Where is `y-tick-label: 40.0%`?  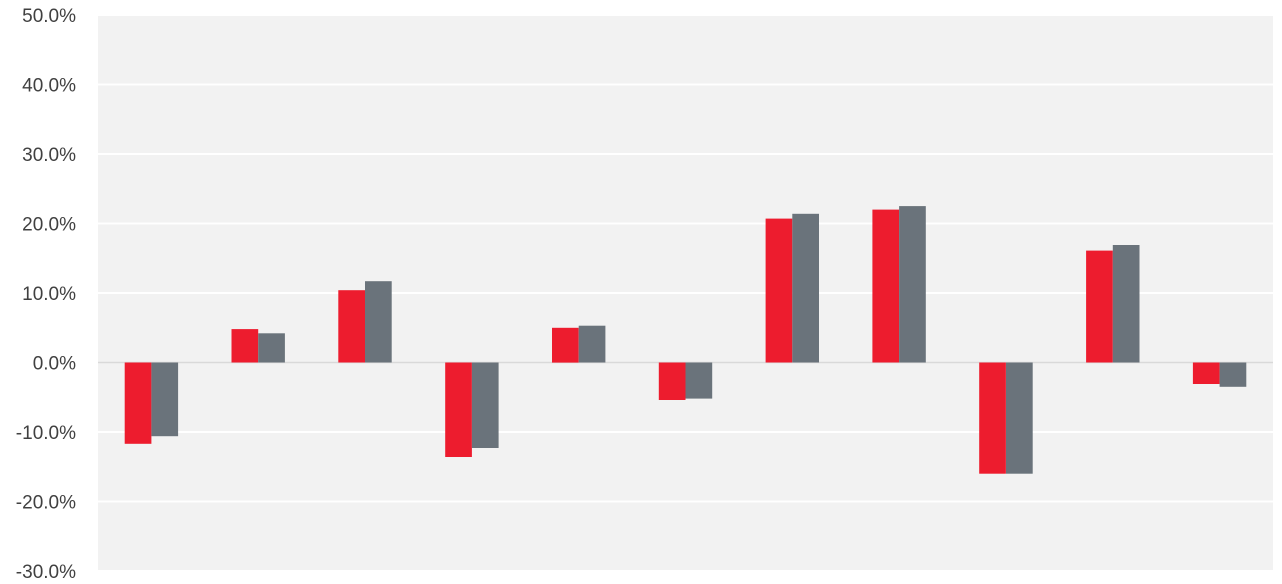
y-tick-label: 40.0% is located at coordinates (49, 86).